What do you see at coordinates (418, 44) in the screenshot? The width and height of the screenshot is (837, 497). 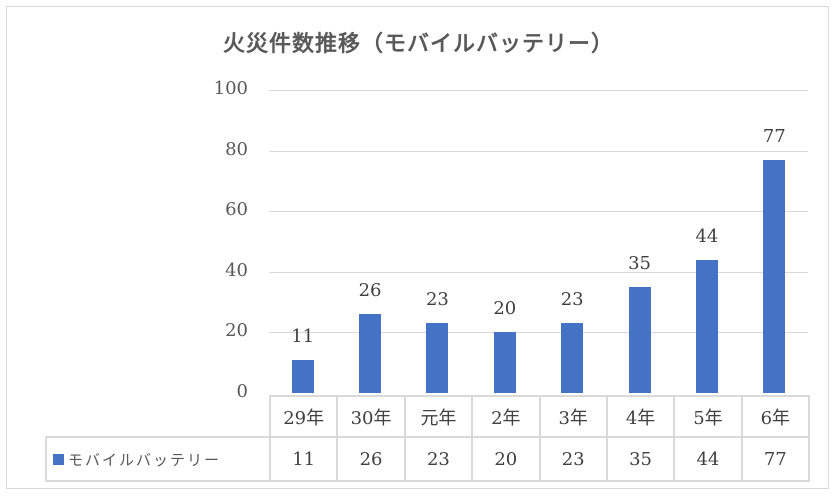 I see `chart-title: 火災件数推移（モバイルバッテリー）` at bounding box center [418, 44].